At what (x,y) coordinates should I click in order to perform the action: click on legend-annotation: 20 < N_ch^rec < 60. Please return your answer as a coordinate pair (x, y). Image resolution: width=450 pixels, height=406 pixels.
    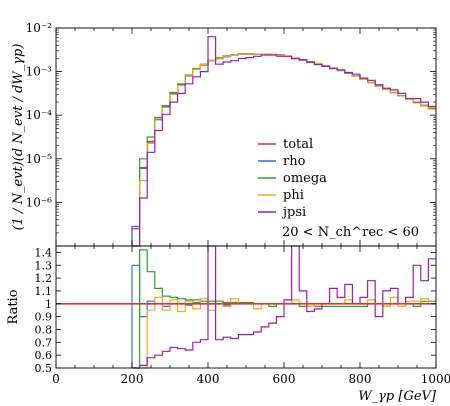
    Looking at the image, I should click on (350, 232).